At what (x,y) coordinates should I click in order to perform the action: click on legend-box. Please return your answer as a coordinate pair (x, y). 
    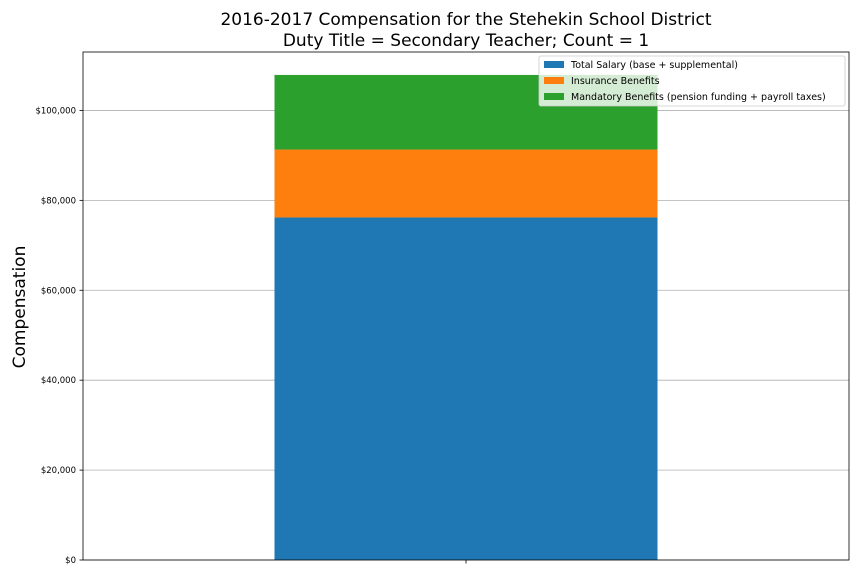
    Looking at the image, I should click on (692, 81).